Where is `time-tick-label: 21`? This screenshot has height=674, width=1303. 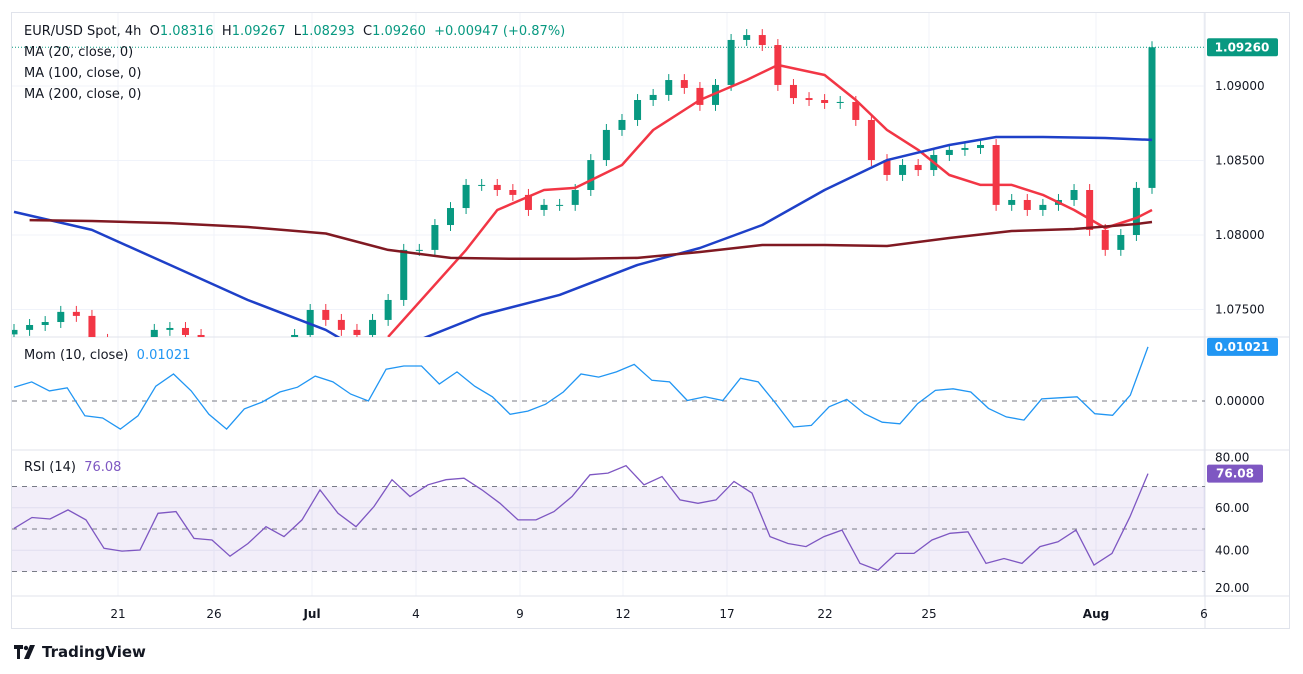 time-tick-label: 21 is located at coordinates (117, 614).